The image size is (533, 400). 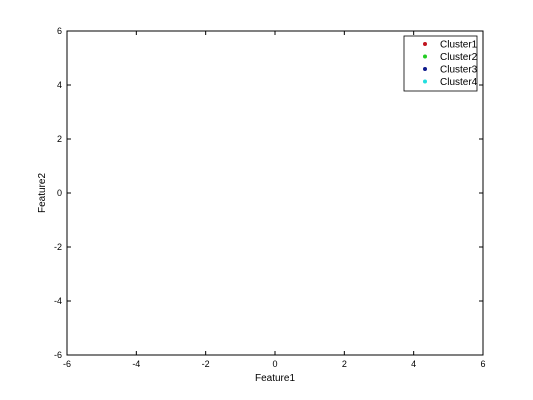 I want to click on x-tick-label: 0, so click(x=274, y=364).